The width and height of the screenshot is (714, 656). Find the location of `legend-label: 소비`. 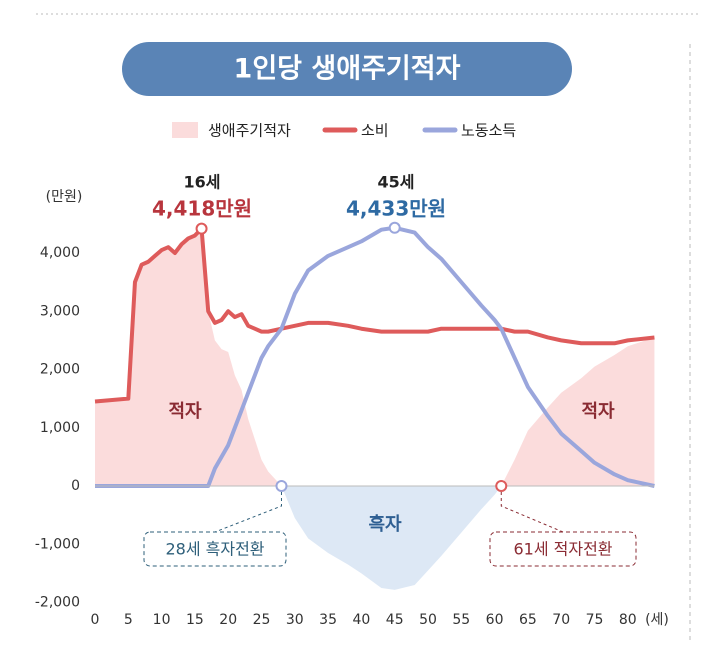

legend-label: 소비 is located at coordinates (375, 131).